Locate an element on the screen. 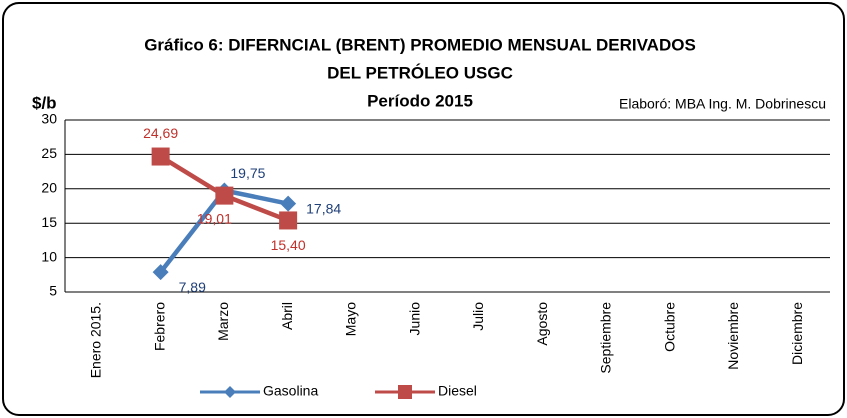  data-label: 19,01 is located at coordinates (214, 218).